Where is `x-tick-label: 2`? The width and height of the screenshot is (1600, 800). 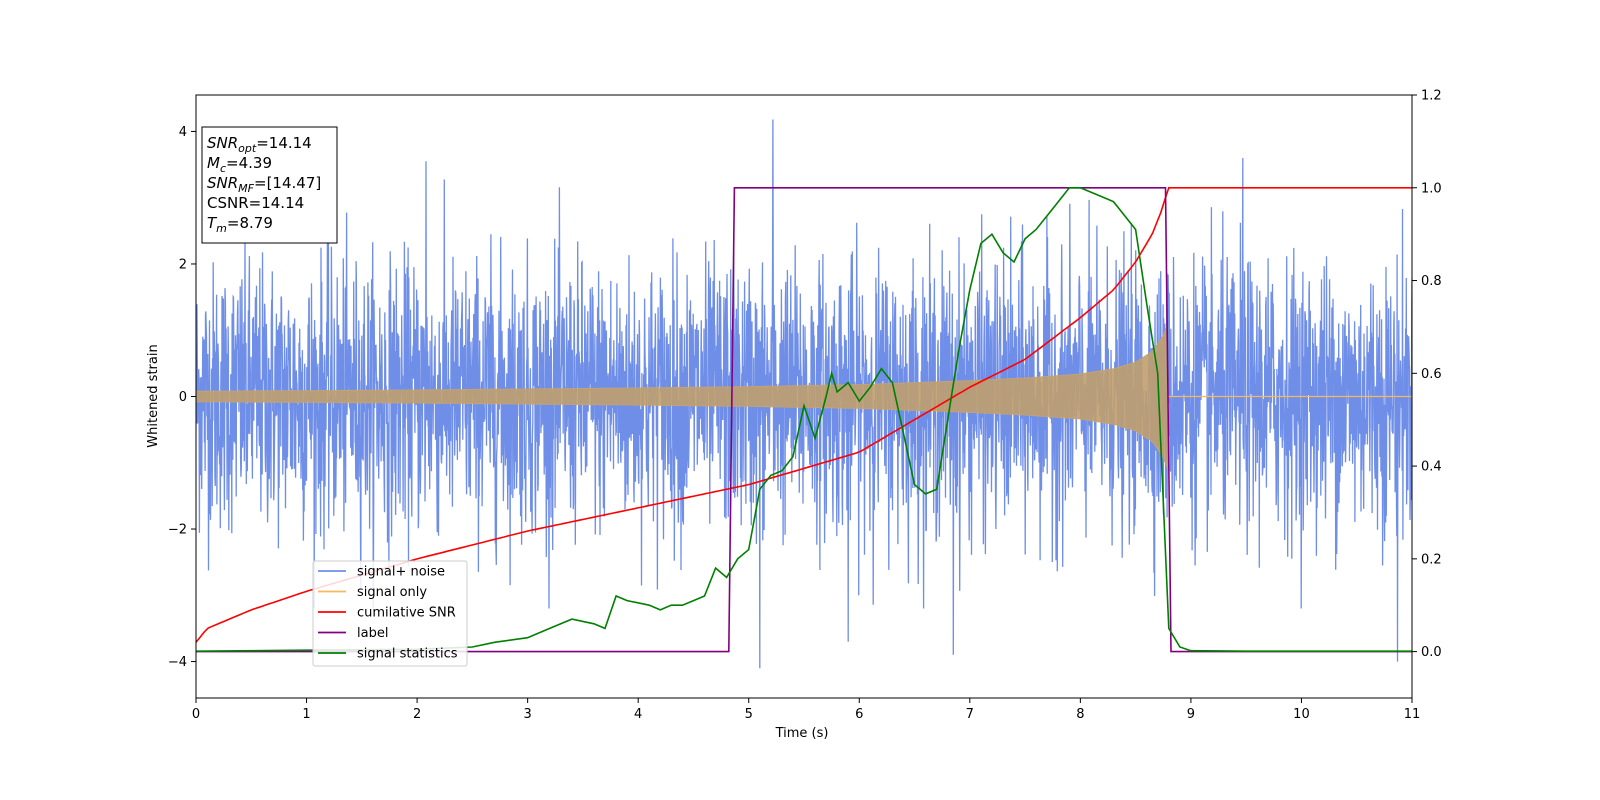
x-tick-label: 2 is located at coordinates (417, 714).